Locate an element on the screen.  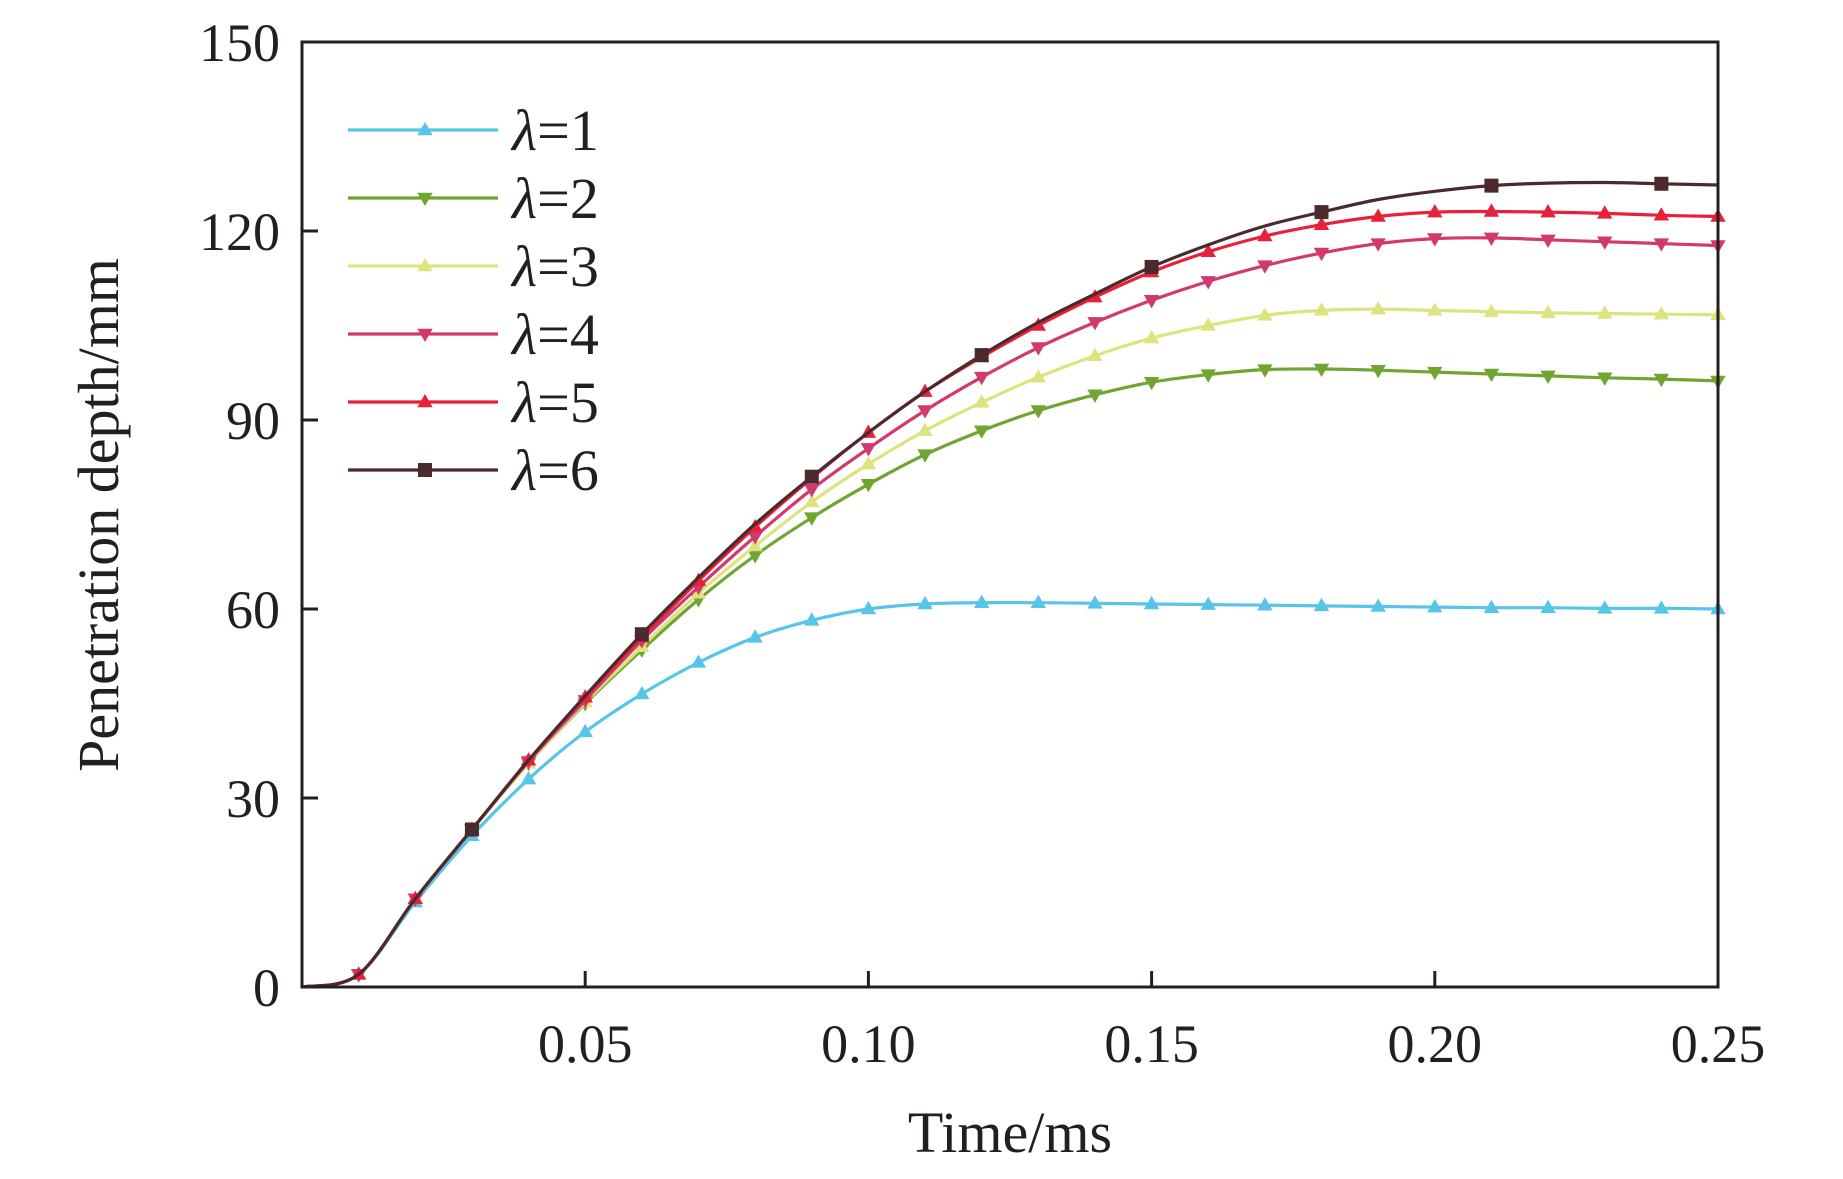
legend-item: λ=2 is located at coordinates (473, 198).